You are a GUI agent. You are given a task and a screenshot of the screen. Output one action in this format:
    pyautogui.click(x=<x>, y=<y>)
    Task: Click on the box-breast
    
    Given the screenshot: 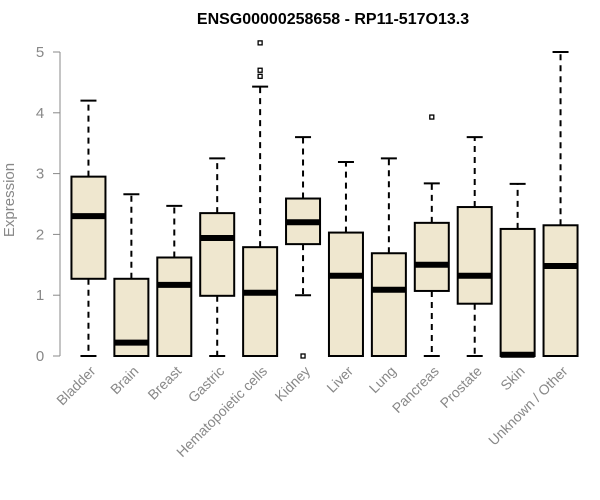 What is the action you would take?
    pyautogui.click(x=174, y=280)
    